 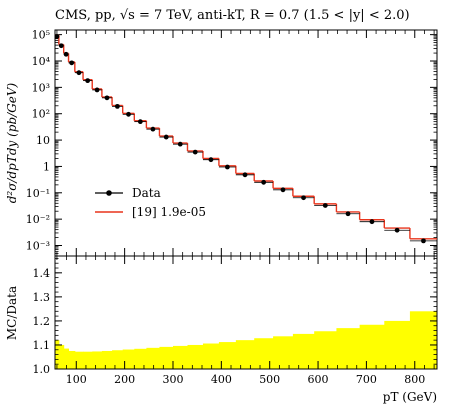 What do you see at coordinates (414, 379) in the screenshot?
I see `ratio-x-tick-label: 800` at bounding box center [414, 379].